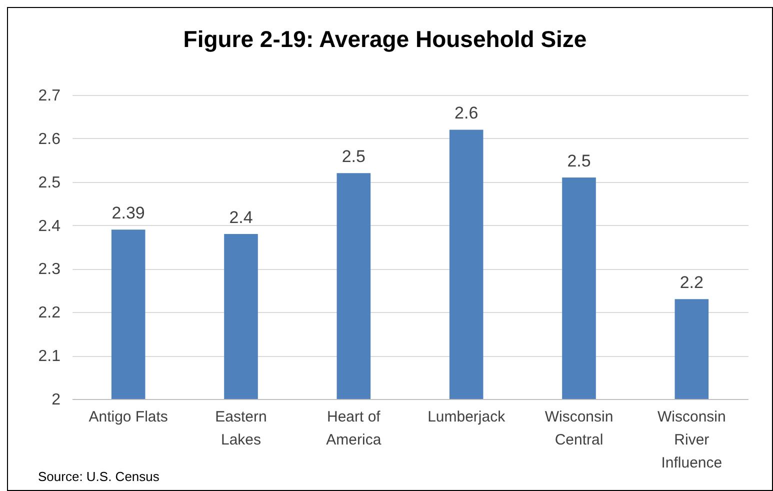 The height and width of the screenshot is (491, 773). What do you see at coordinates (99, 476) in the screenshot?
I see `source-note: Source: U.S. Census` at bounding box center [99, 476].